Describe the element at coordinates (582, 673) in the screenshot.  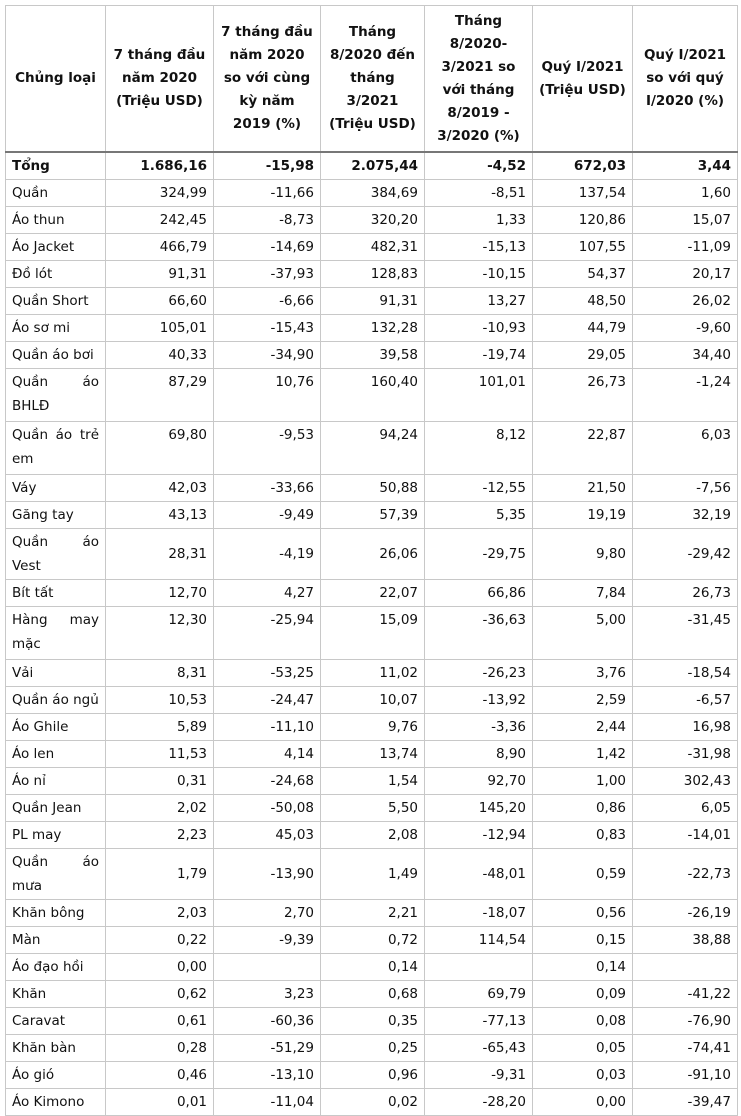
I see `value-cell: 3,76` at that location.